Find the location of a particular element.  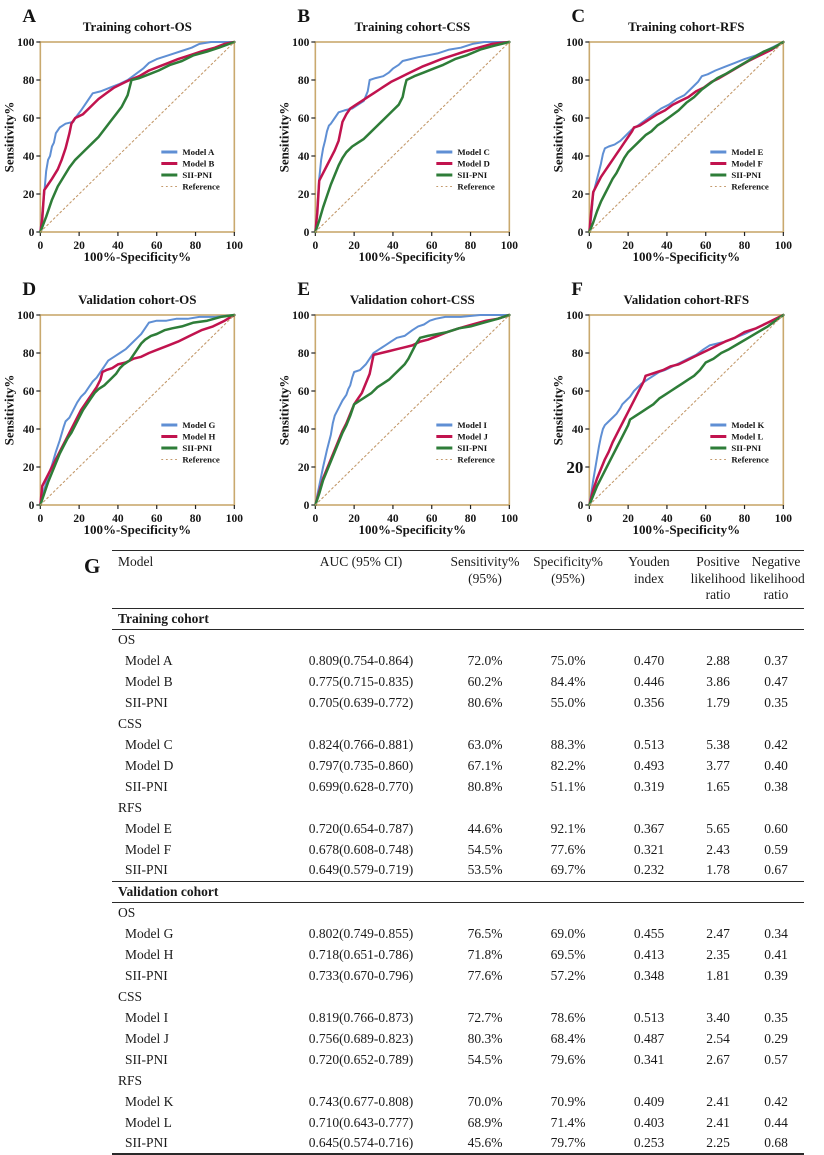

group-label: CSS is located at coordinates (130, 723).